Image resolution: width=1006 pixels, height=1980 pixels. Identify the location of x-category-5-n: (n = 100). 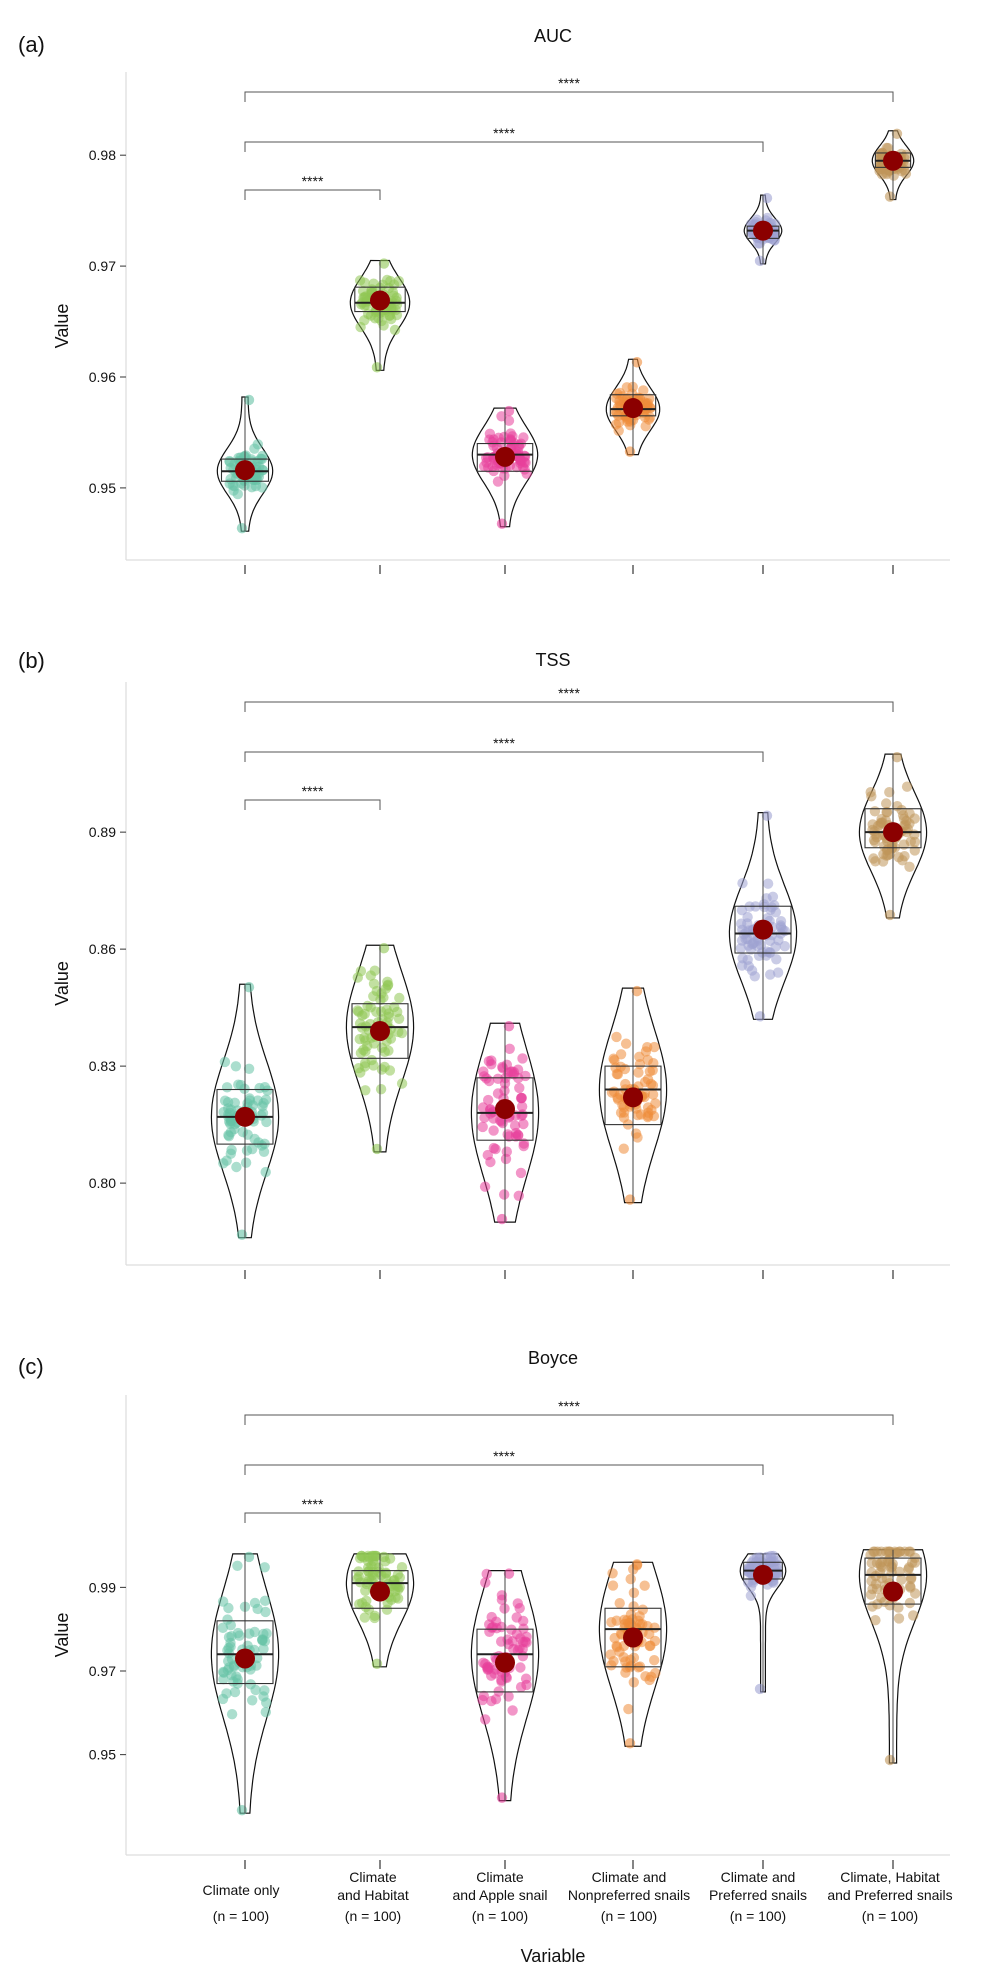
(890, 1916).